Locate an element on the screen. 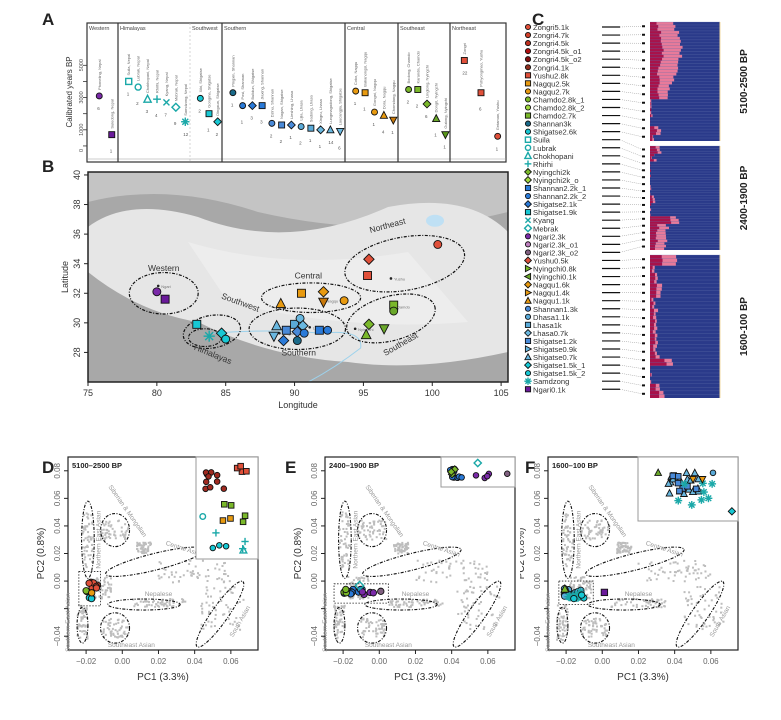 Image resolution: width=781 pixels, height=720 pixels. sample-label: Shannan1.3k is located at coordinates (555, 309).